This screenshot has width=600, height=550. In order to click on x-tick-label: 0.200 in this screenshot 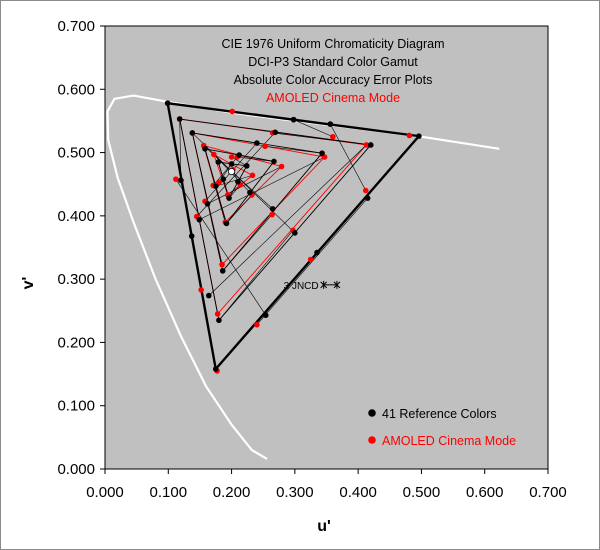, I will do `click(232, 492)`.